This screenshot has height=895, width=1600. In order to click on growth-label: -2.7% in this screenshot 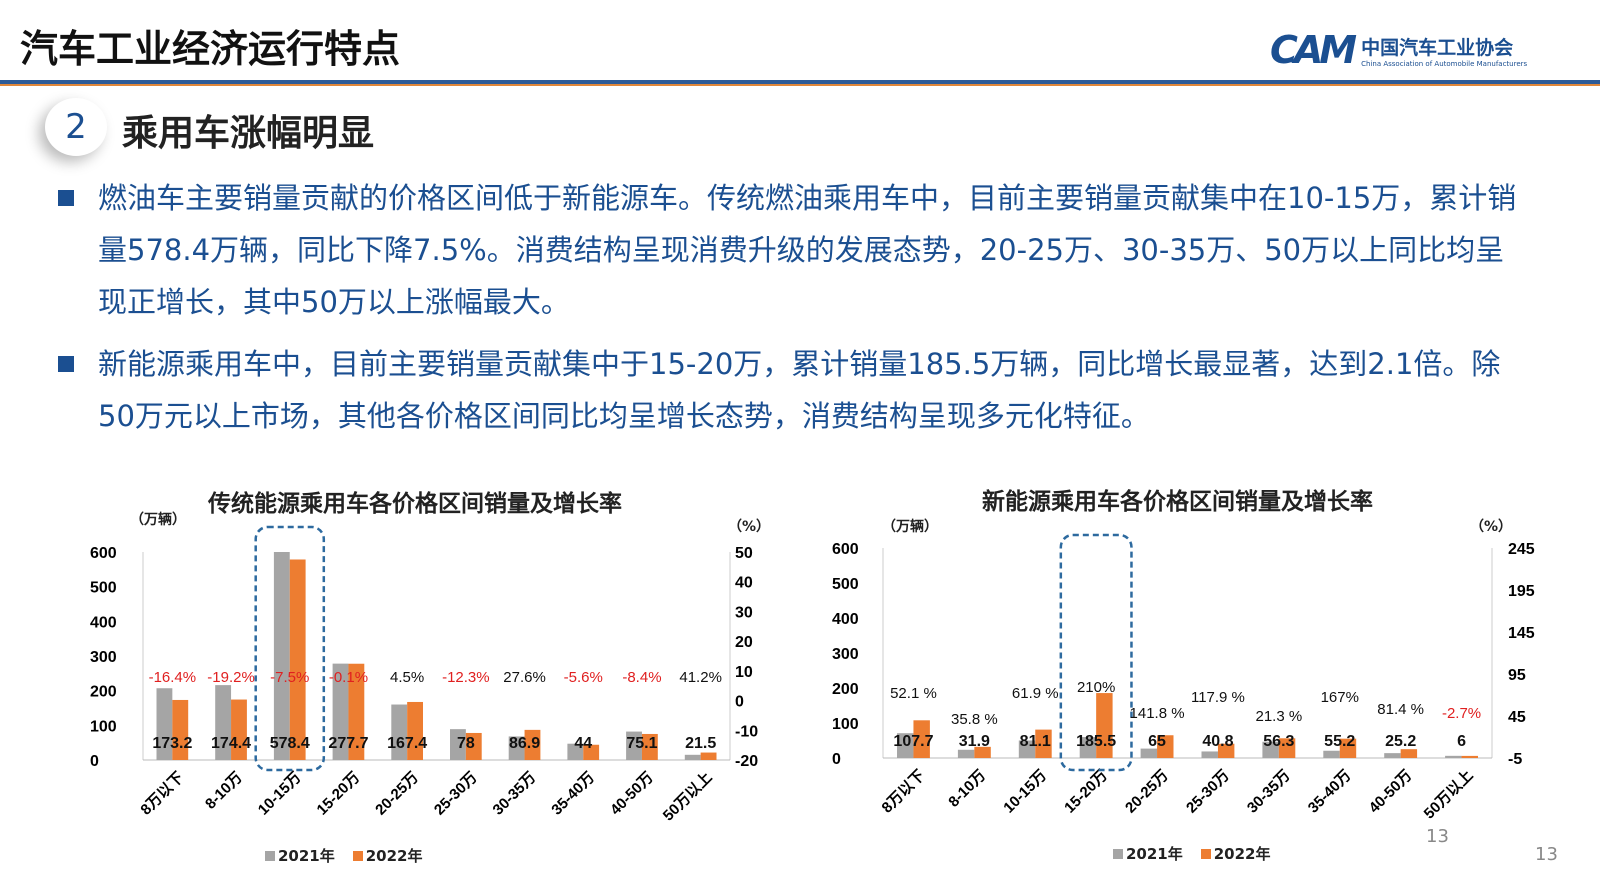, I will do `click(1461, 713)`.